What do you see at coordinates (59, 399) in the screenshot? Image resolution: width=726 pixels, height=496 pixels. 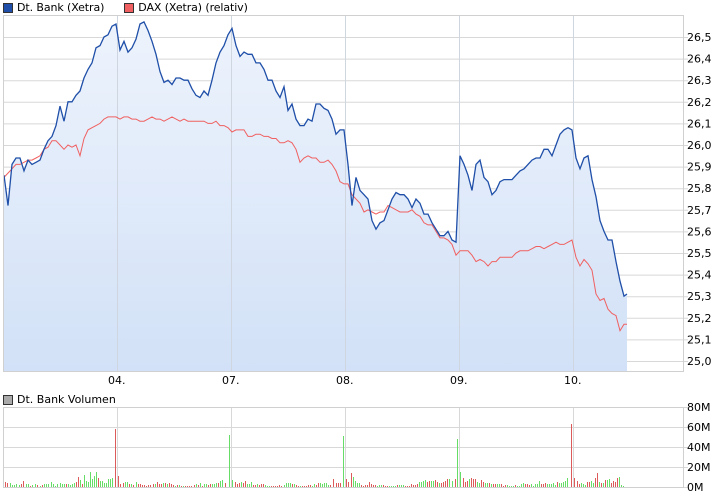 I see `volume-legend: Dt. Bank Volumen` at bounding box center [59, 399].